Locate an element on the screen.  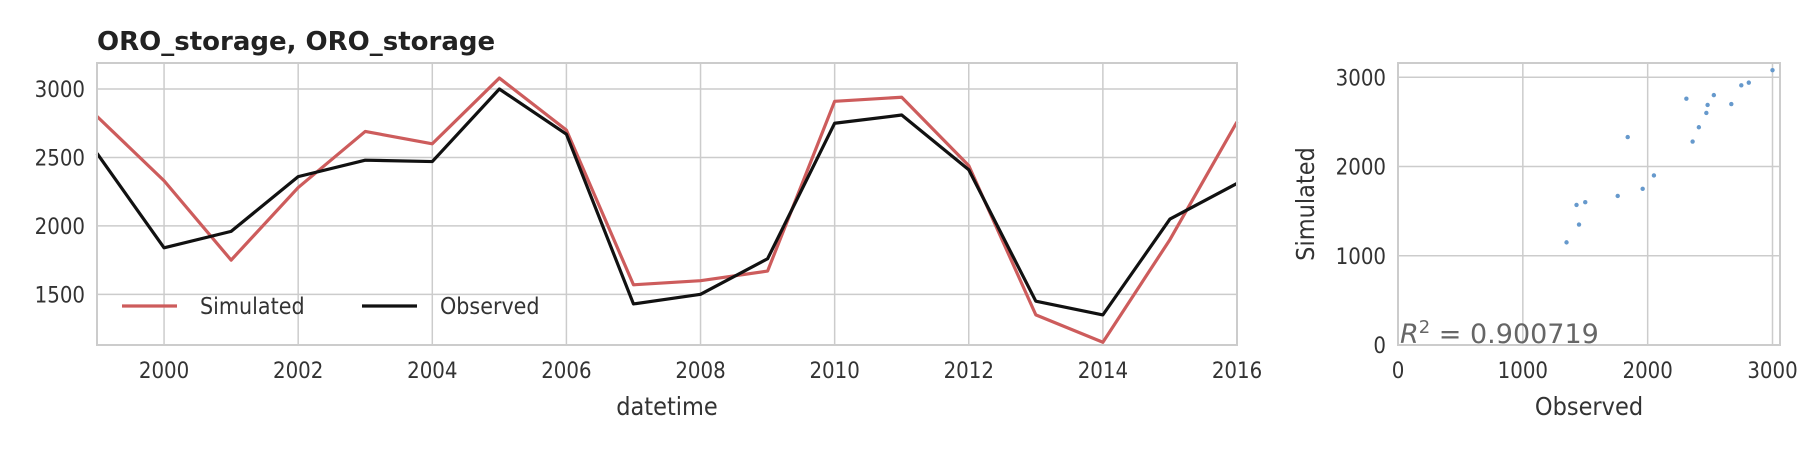
legend: Simulated Observed is located at coordinates (331, 307).